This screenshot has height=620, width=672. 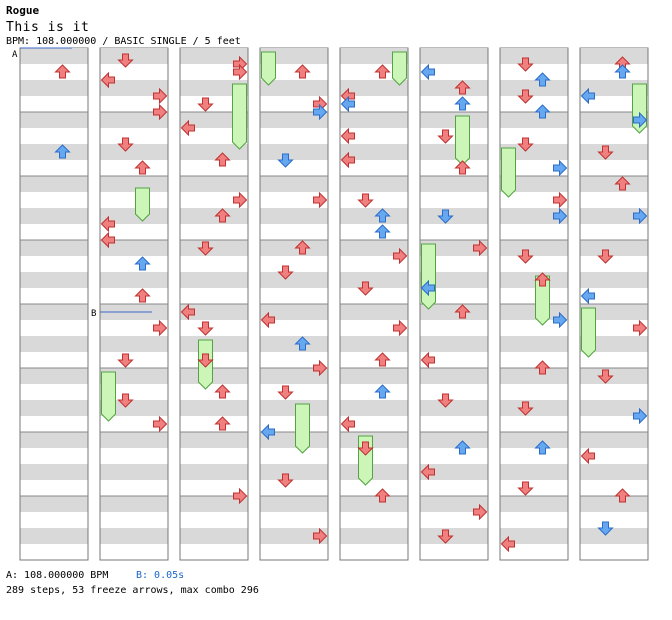 What do you see at coordinates (93, 314) in the screenshot?
I see `marker-b-label: B` at bounding box center [93, 314].